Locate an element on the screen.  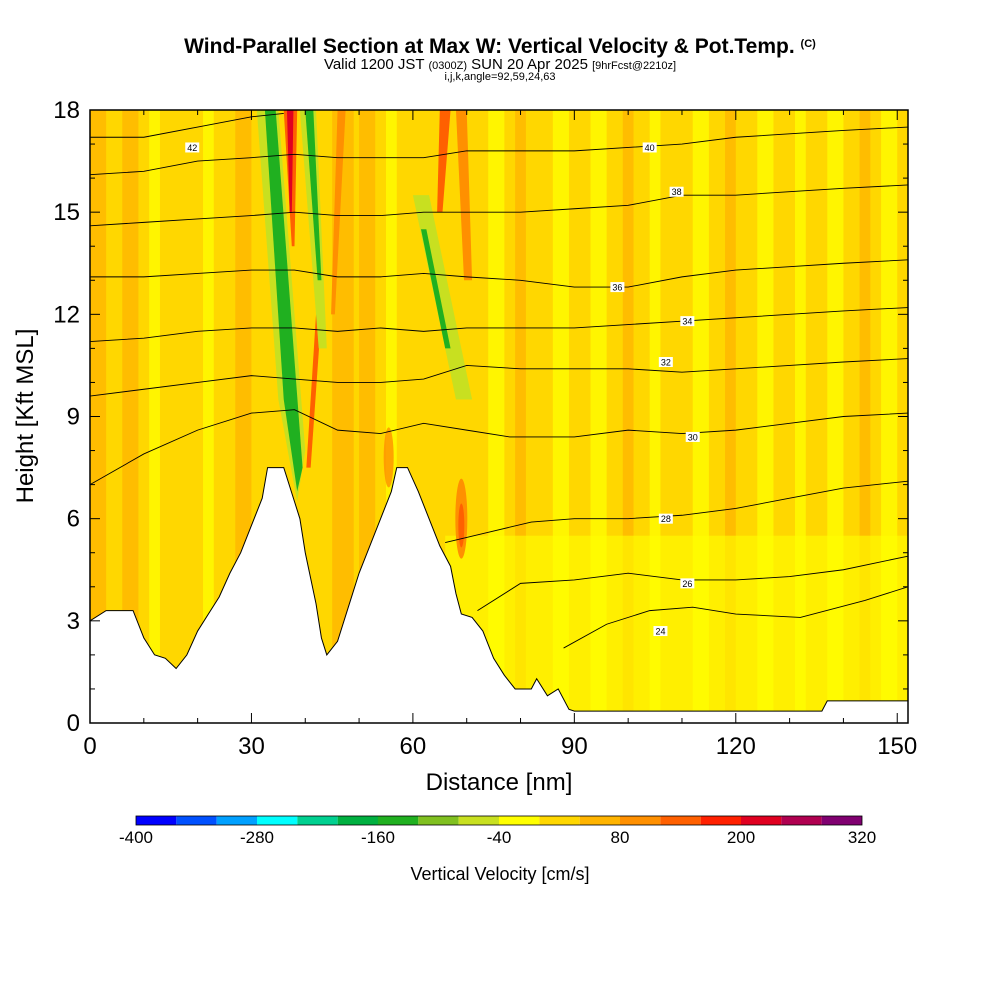
y-tick-label: 0 is located at coordinates (73, 723).